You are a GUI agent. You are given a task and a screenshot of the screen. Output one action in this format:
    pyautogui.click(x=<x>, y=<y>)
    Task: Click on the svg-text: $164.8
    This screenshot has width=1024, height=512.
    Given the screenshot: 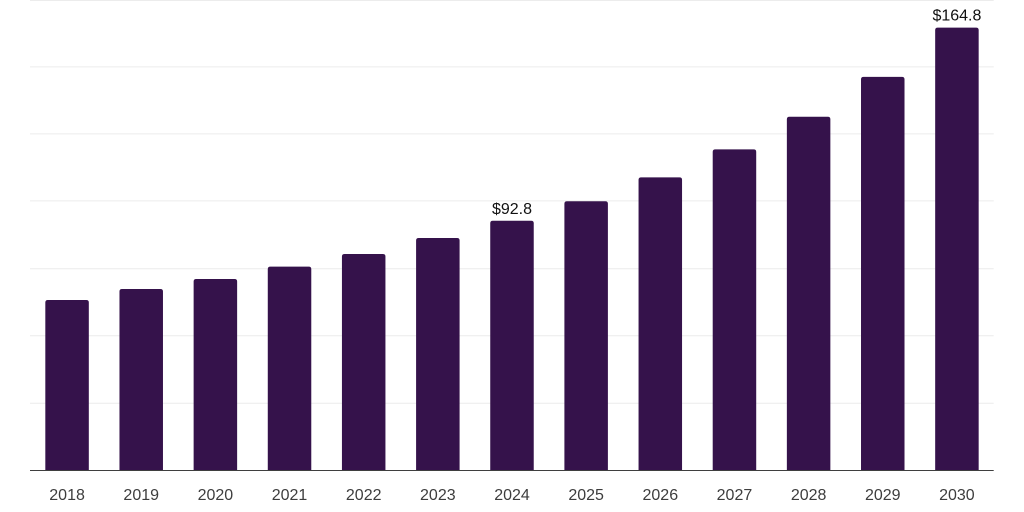 What is the action you would take?
    pyautogui.click(x=956, y=15)
    